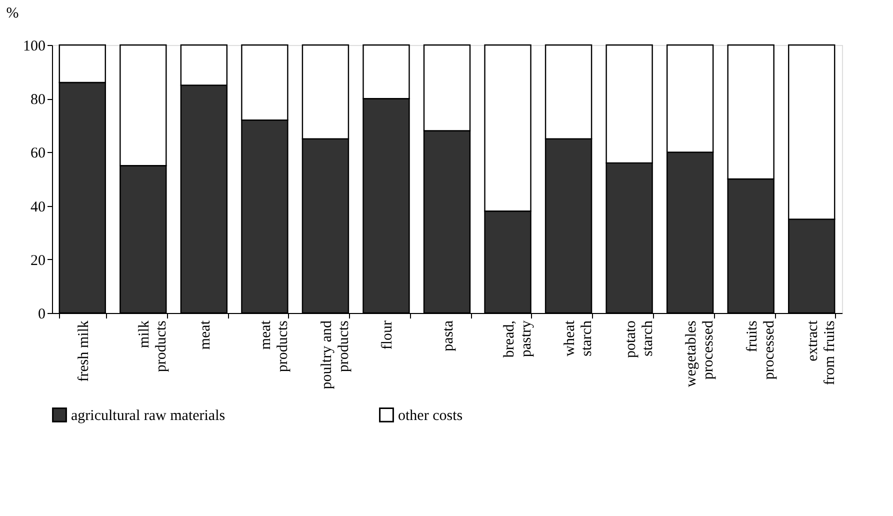 The width and height of the screenshot is (893, 516). I want to click on y-tick-label: 0, so click(42, 314).